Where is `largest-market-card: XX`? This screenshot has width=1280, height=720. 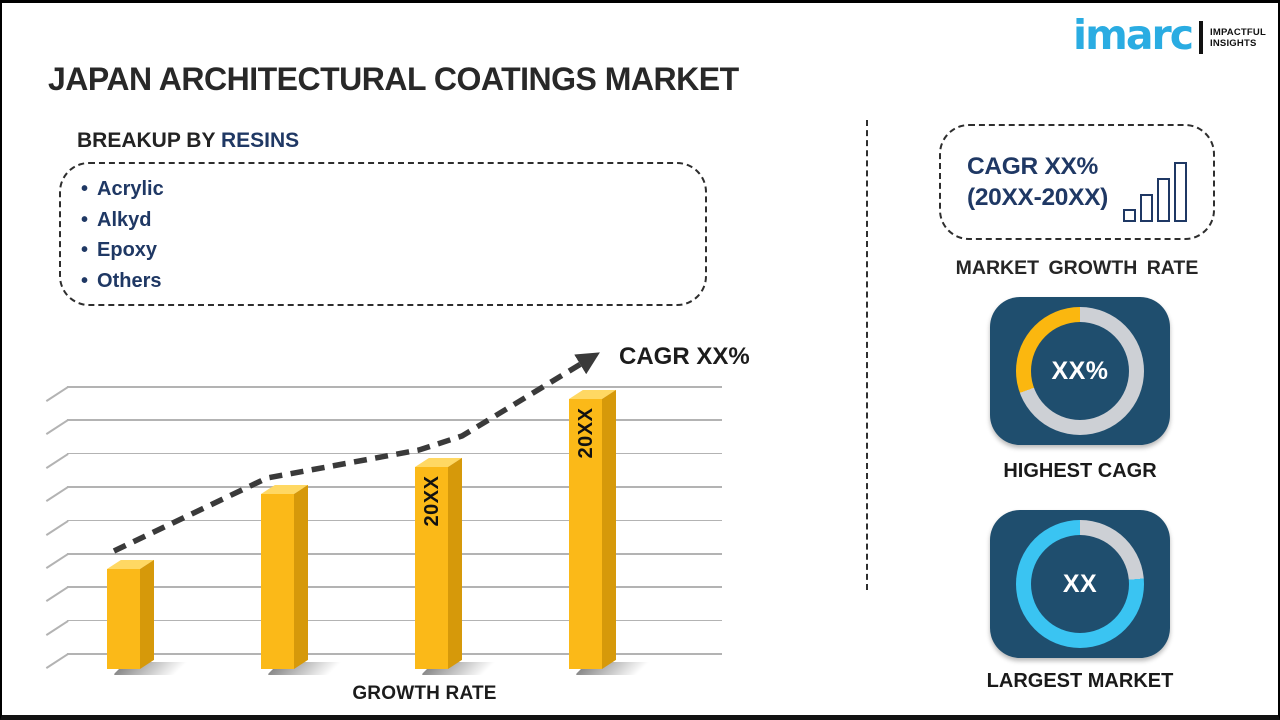
largest-market-card: XX is located at coordinates (1080, 584).